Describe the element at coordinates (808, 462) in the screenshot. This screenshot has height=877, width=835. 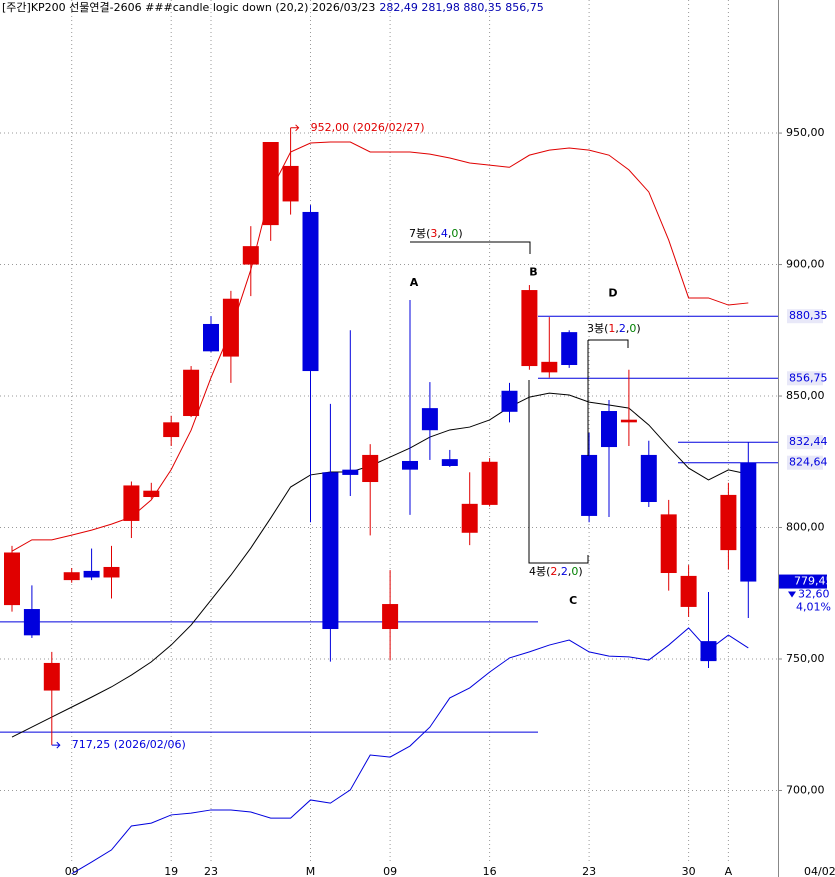
I see `price-label: 824,64` at that location.